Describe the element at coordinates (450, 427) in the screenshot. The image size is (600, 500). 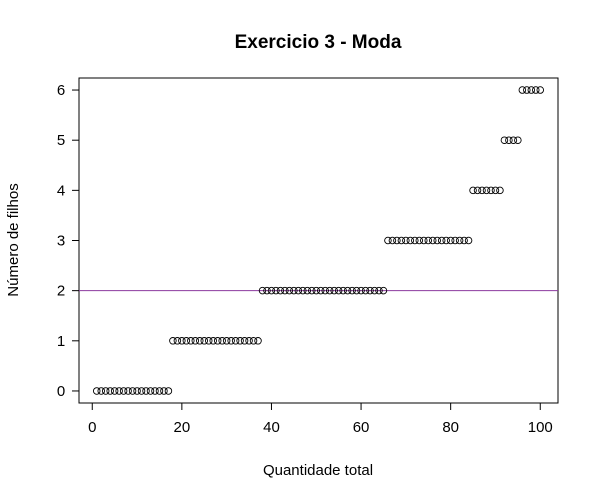
I see `x-tick-label: 80` at that location.